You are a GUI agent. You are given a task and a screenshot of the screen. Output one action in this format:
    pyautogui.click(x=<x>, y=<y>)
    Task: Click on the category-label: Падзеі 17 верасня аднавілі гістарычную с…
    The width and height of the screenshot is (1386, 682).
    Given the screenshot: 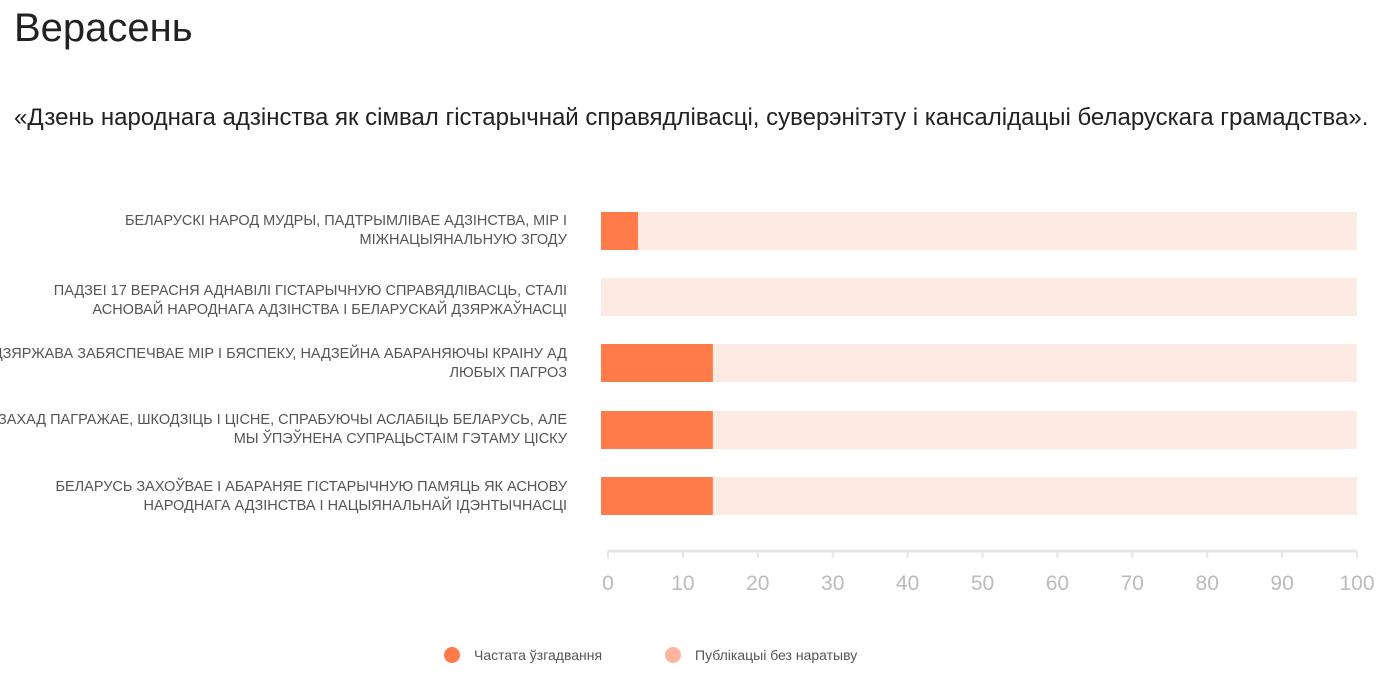 What is the action you would take?
    pyautogui.click(x=310, y=300)
    